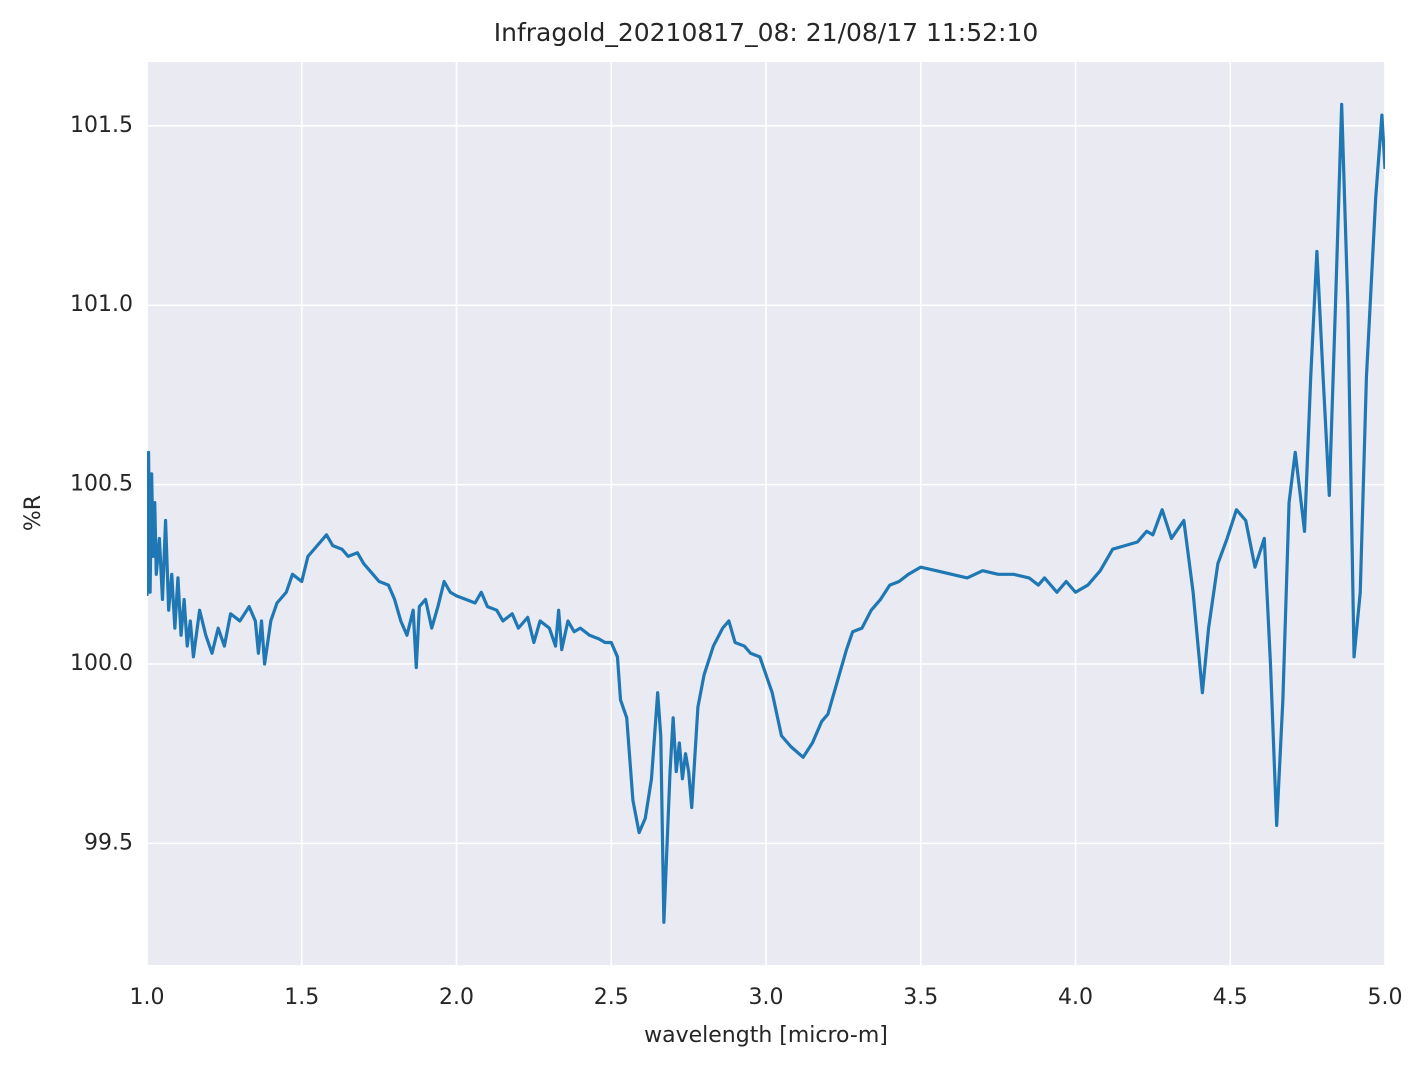 The height and width of the screenshot is (1069, 1425). I want to click on x-tick-label: 2.0, so click(456, 997).